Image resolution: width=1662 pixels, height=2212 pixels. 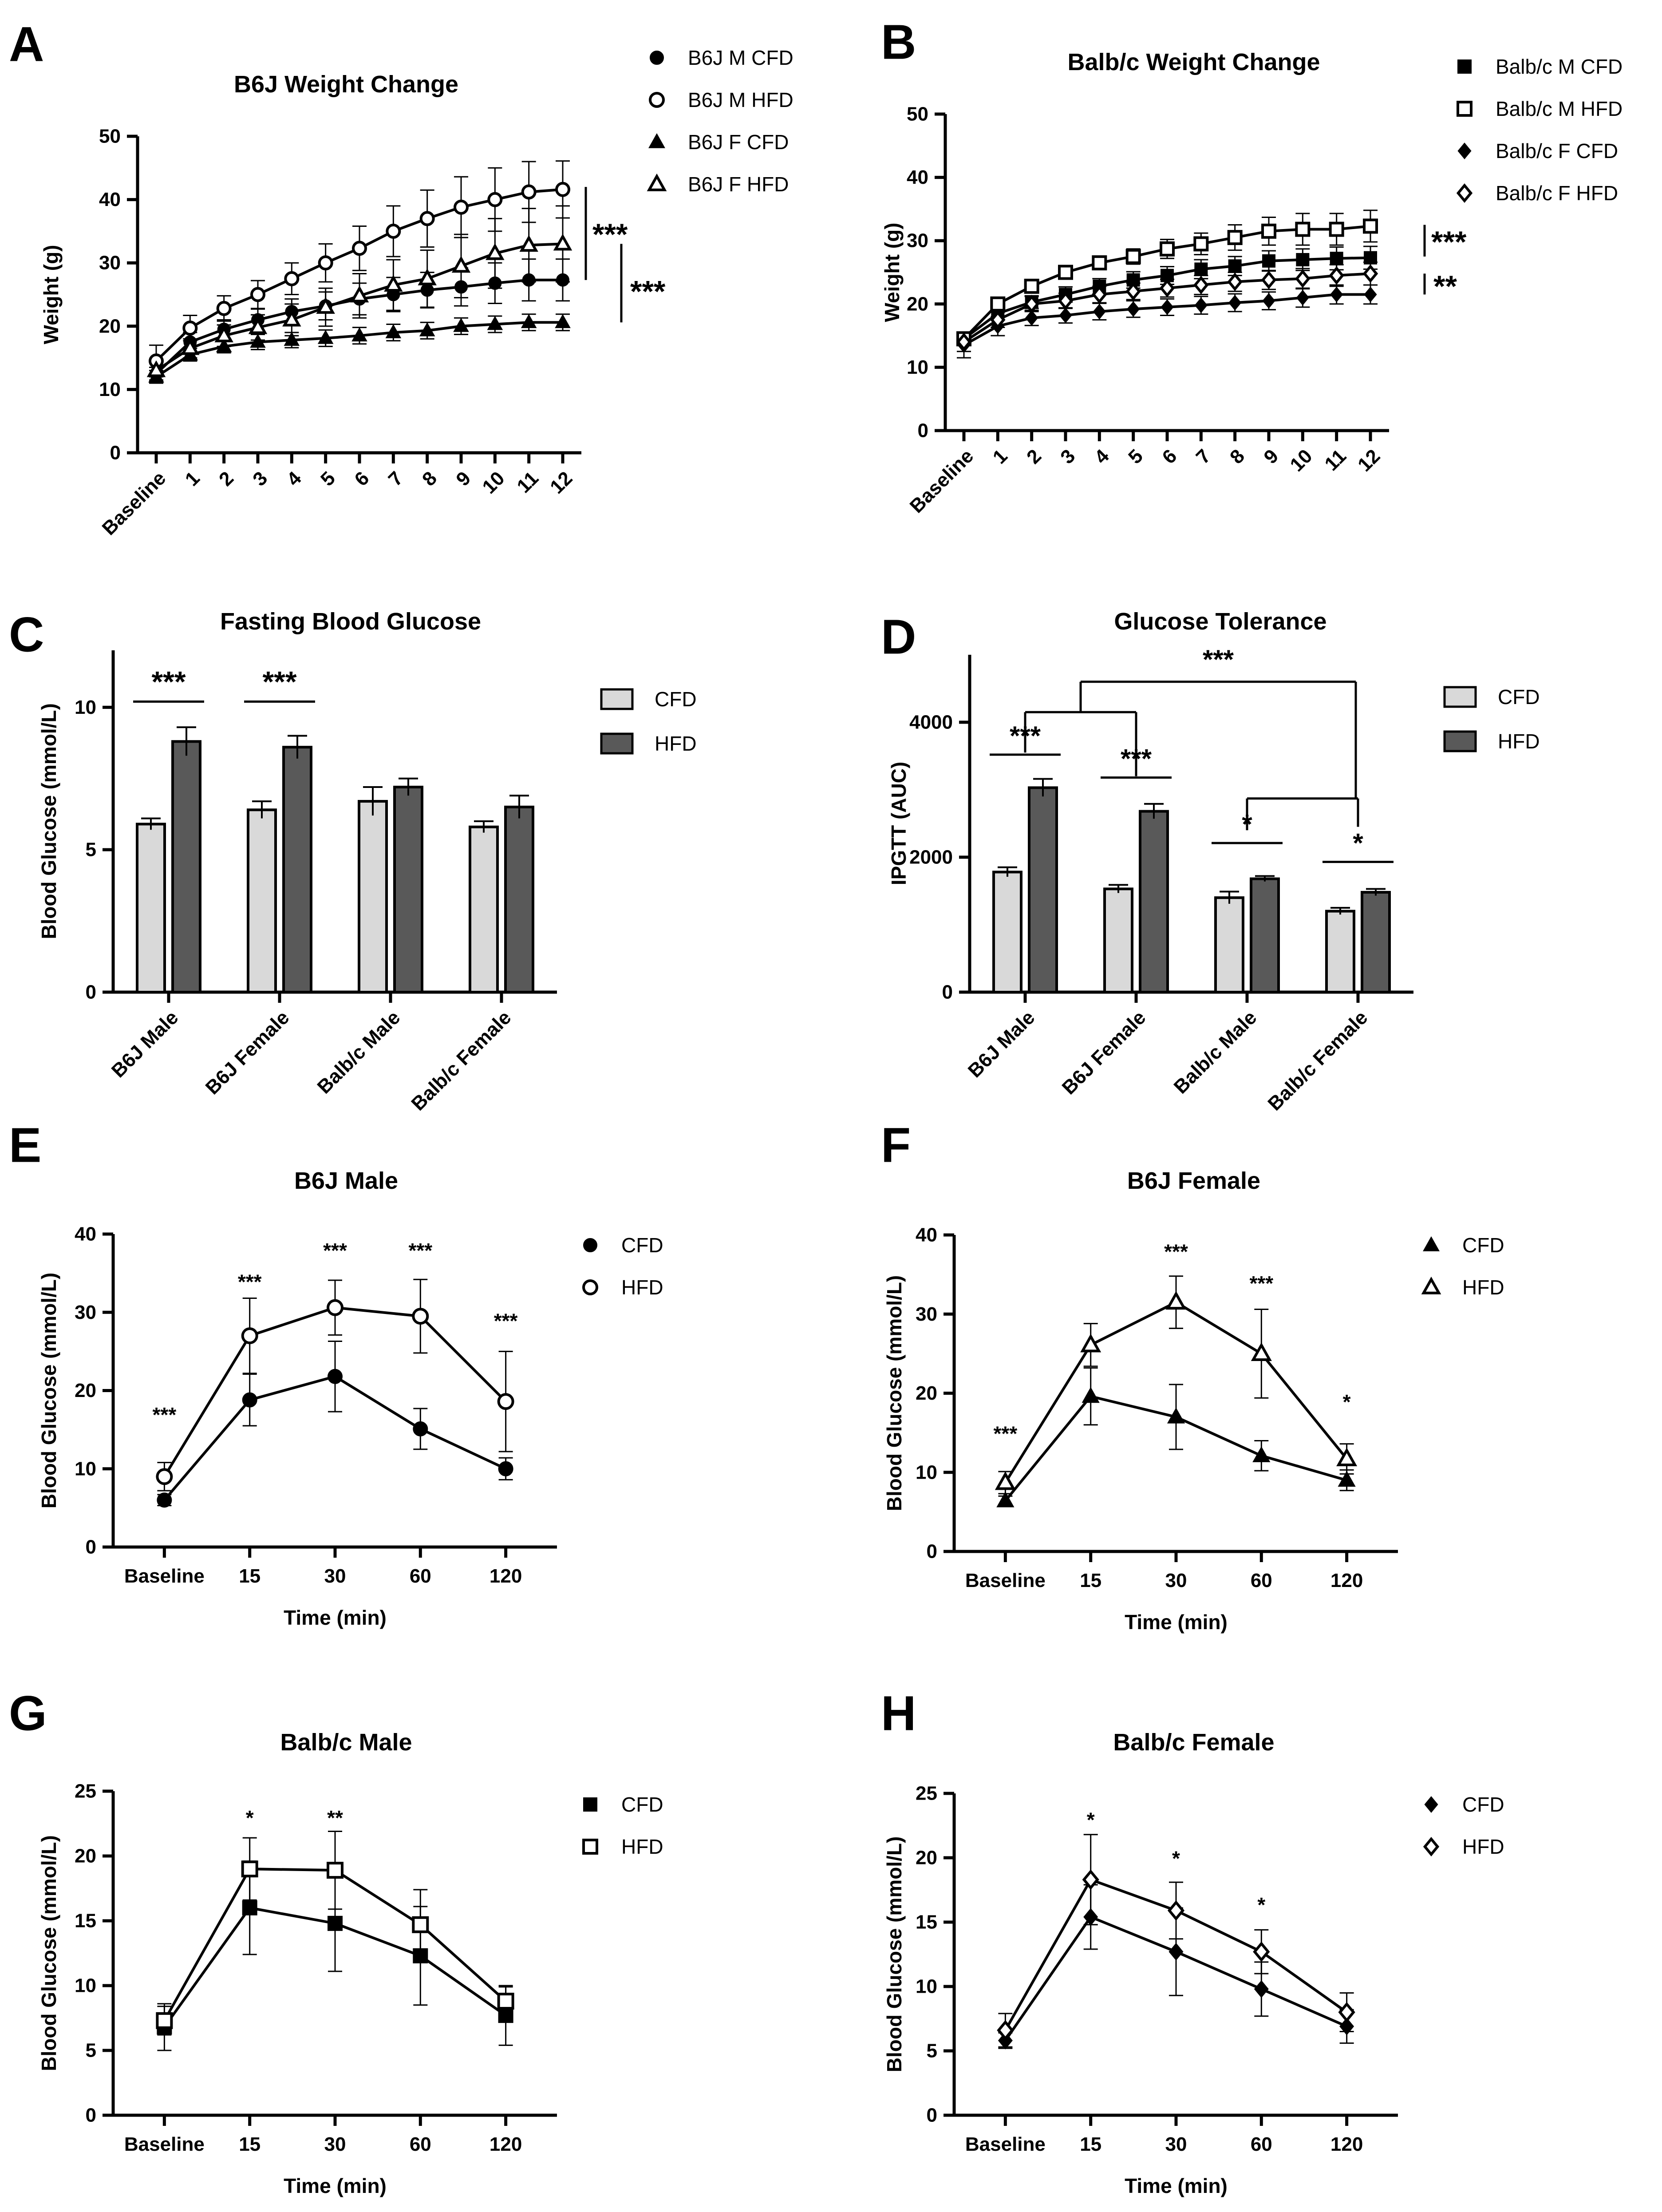 What do you see at coordinates (1445, 286) in the screenshot?
I see `bracket-label: **` at bounding box center [1445, 286].